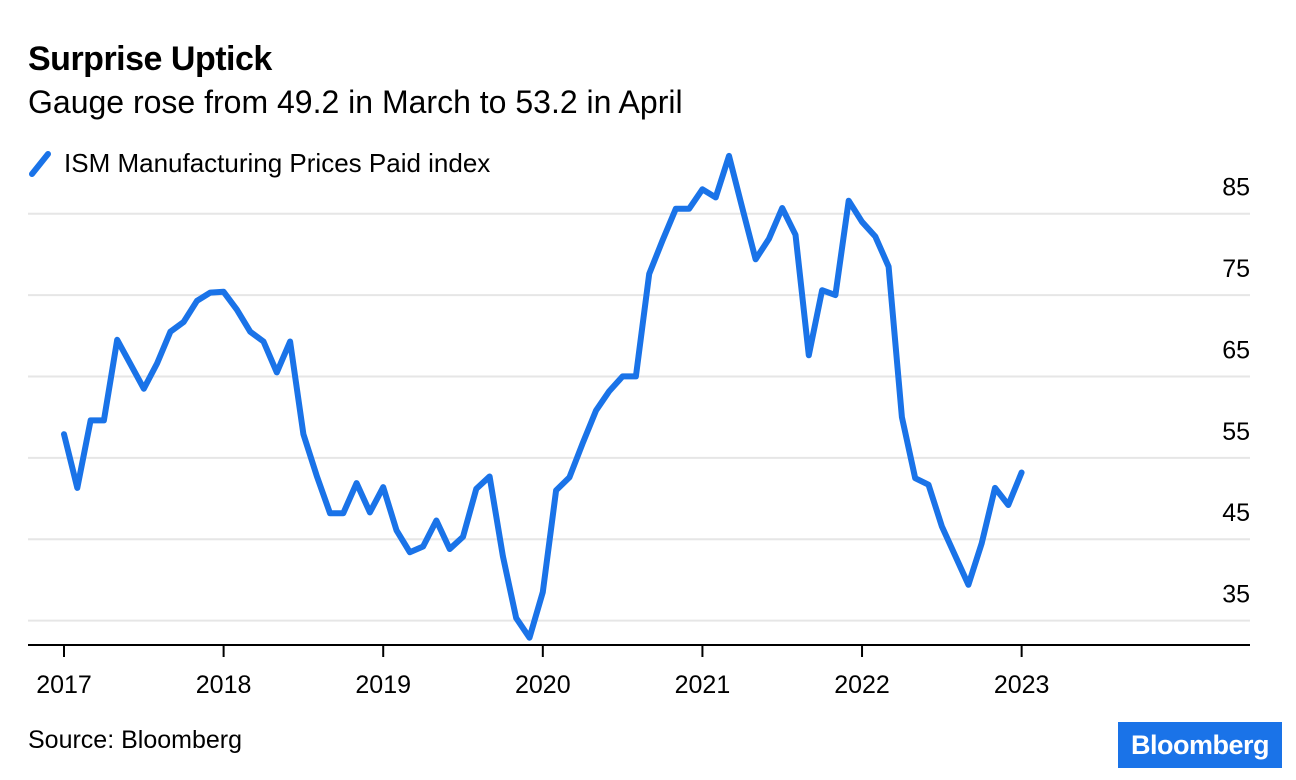  What do you see at coordinates (150, 59) in the screenshot?
I see `chart-title: Surprise Uptick` at bounding box center [150, 59].